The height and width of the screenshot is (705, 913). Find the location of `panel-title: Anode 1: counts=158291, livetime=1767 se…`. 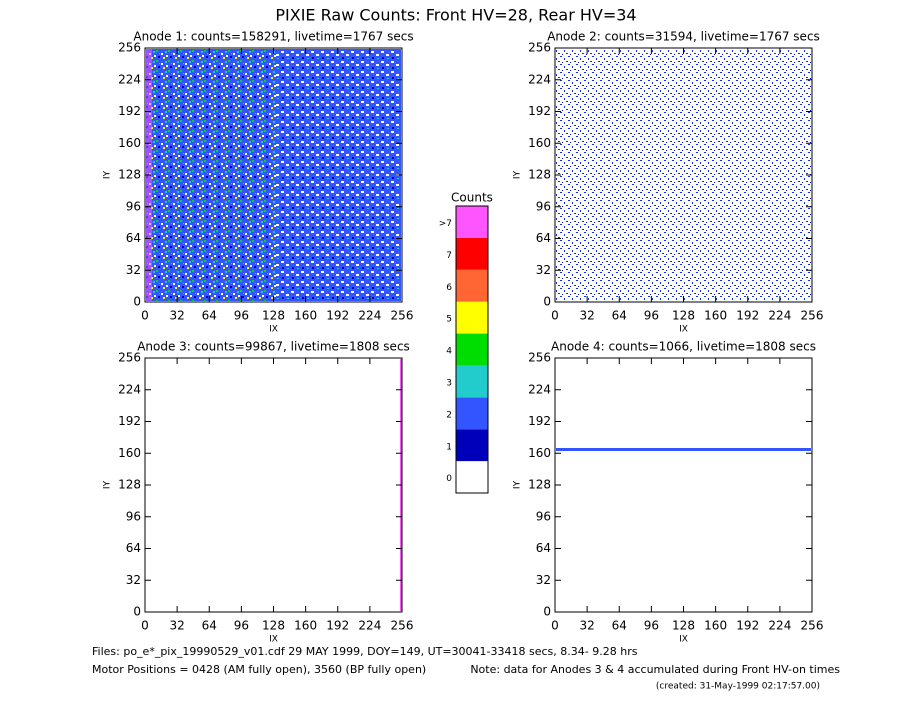

panel-title: Anode 1: counts=158291, livetime=1767 se… is located at coordinates (273, 37).